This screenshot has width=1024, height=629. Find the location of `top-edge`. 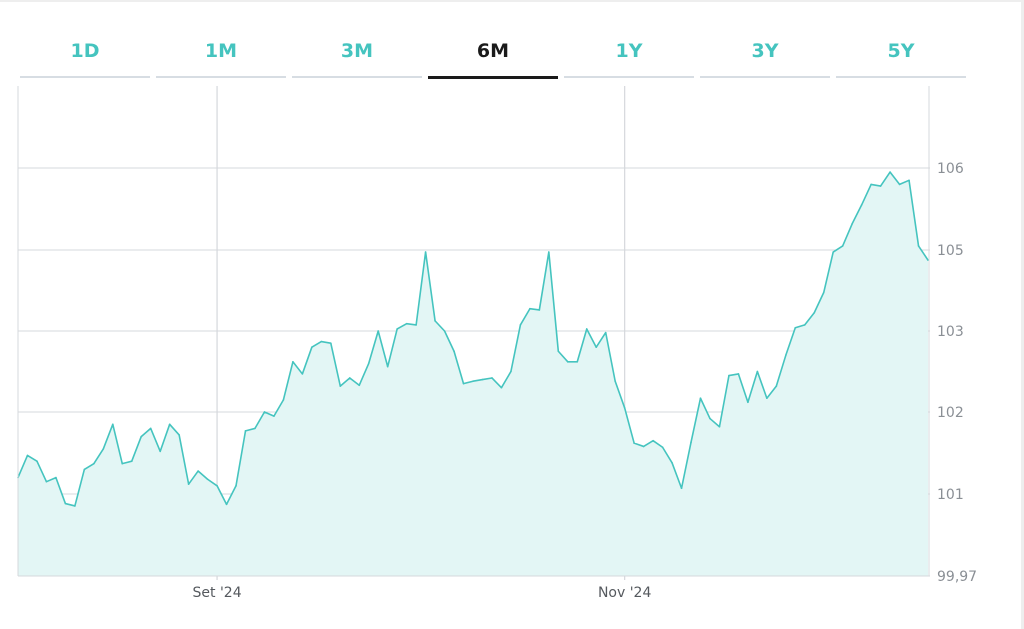

top-edge is located at coordinates (512, 1).